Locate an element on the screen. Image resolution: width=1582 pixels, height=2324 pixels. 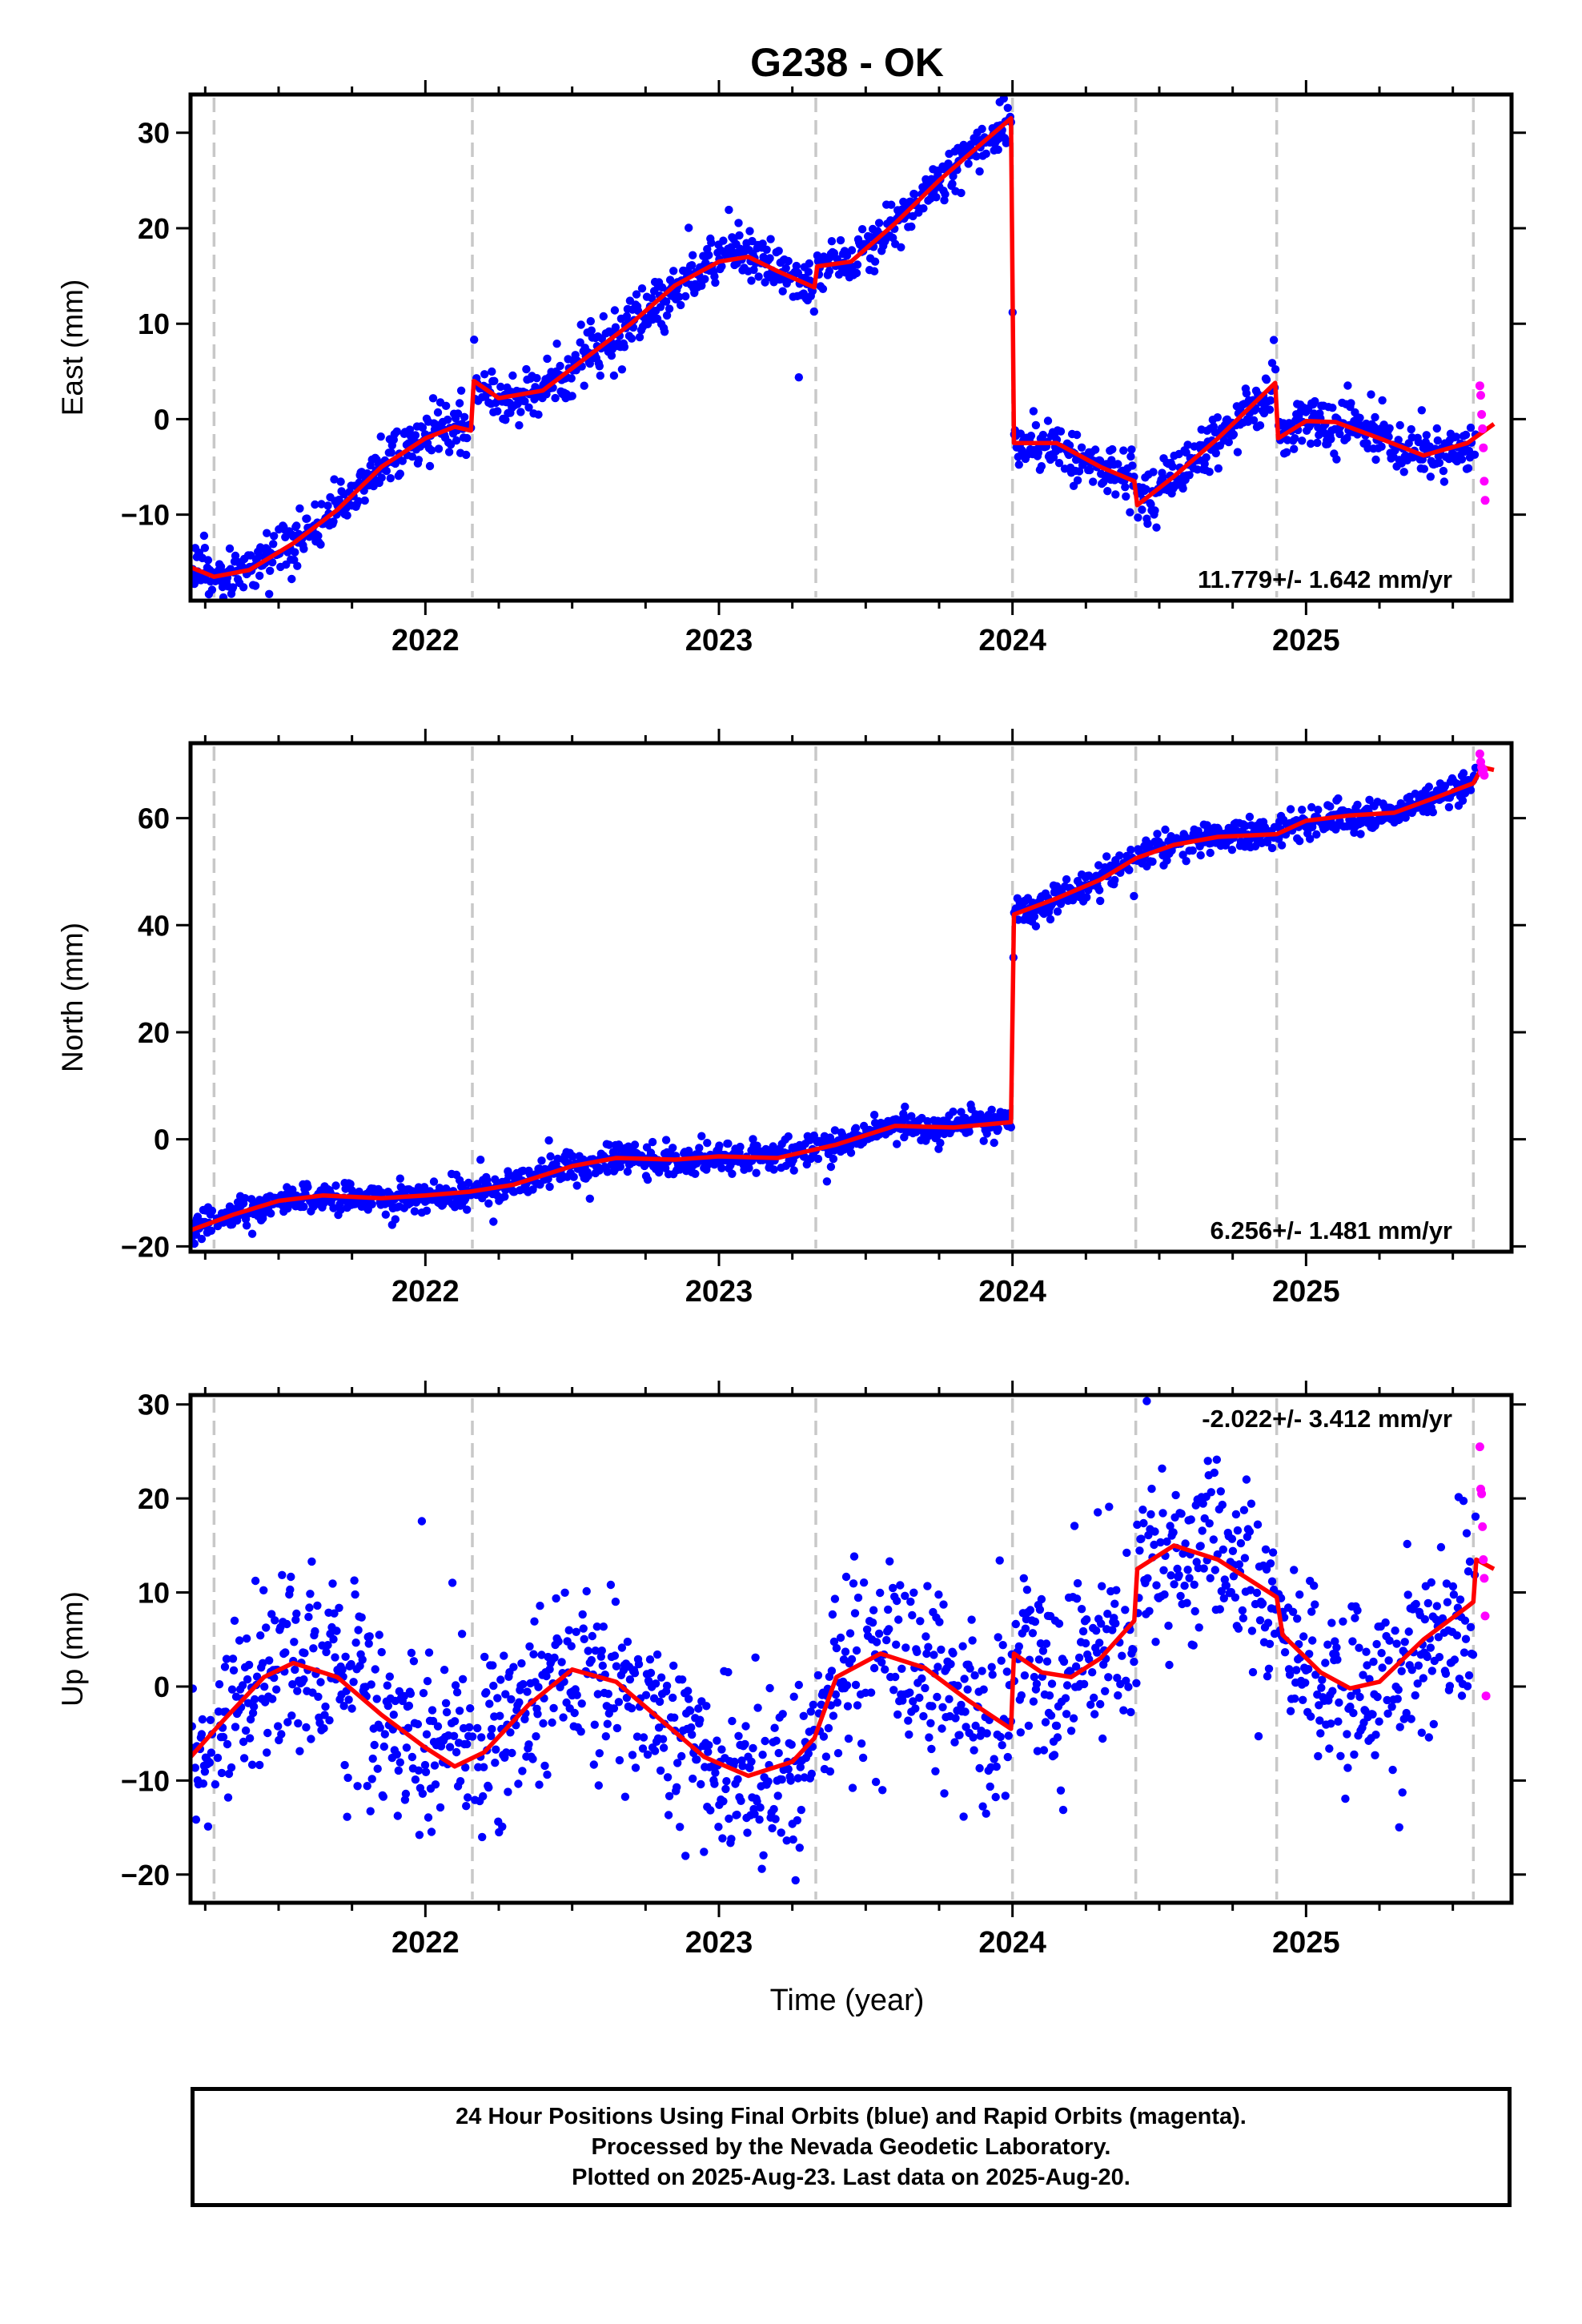
y-tick-label: 0 is located at coordinates (162, 1140).